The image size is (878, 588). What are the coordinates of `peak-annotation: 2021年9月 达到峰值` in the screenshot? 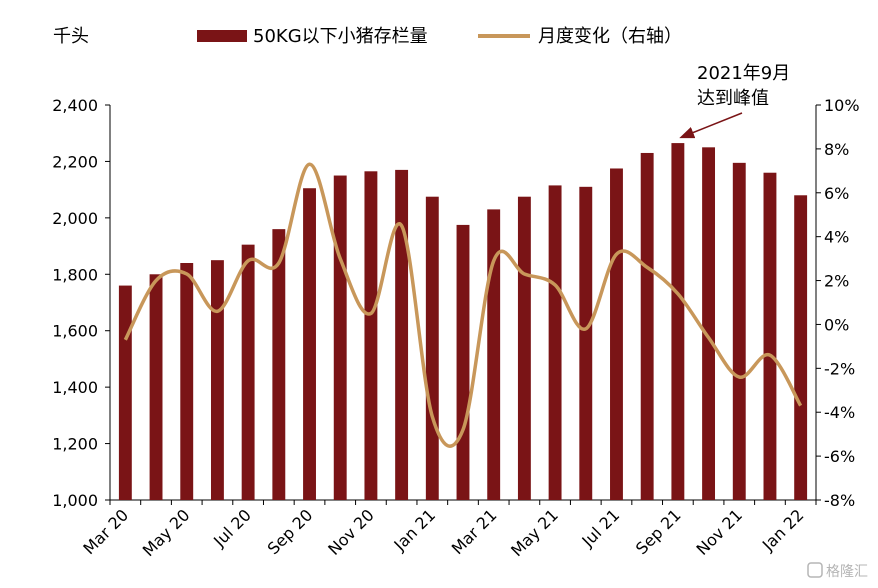 It's located at (734, 101).